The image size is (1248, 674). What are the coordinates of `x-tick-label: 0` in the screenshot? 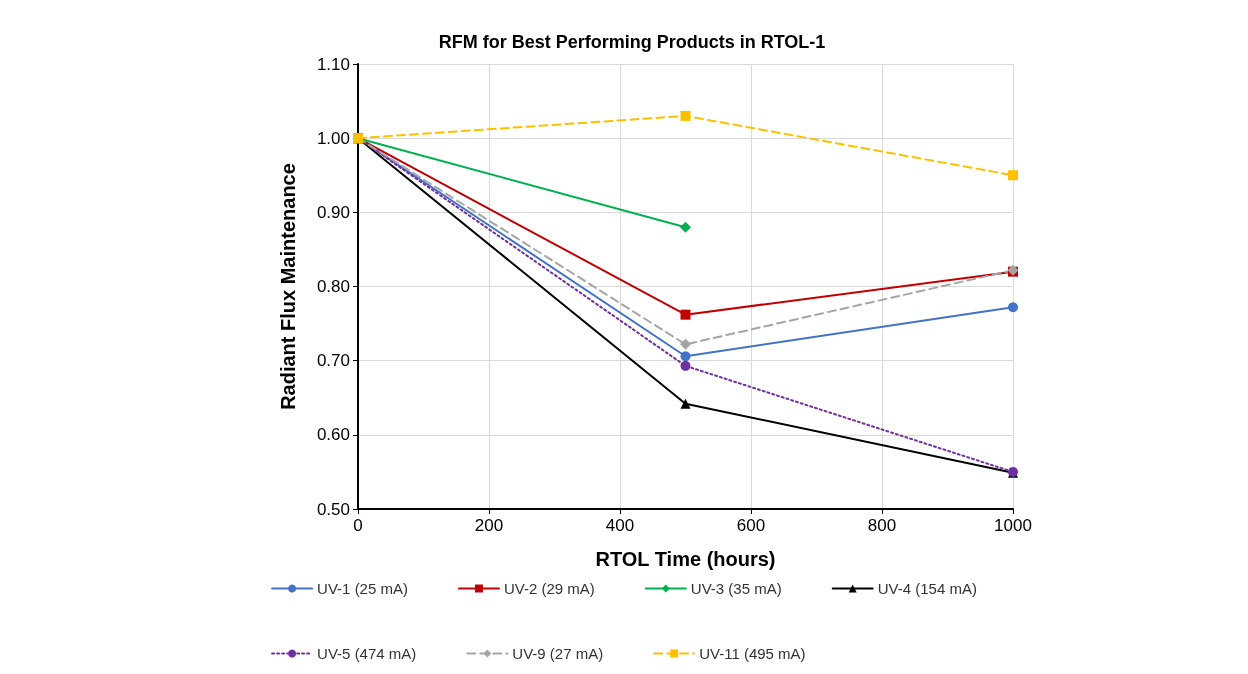 It's located at (358, 525).